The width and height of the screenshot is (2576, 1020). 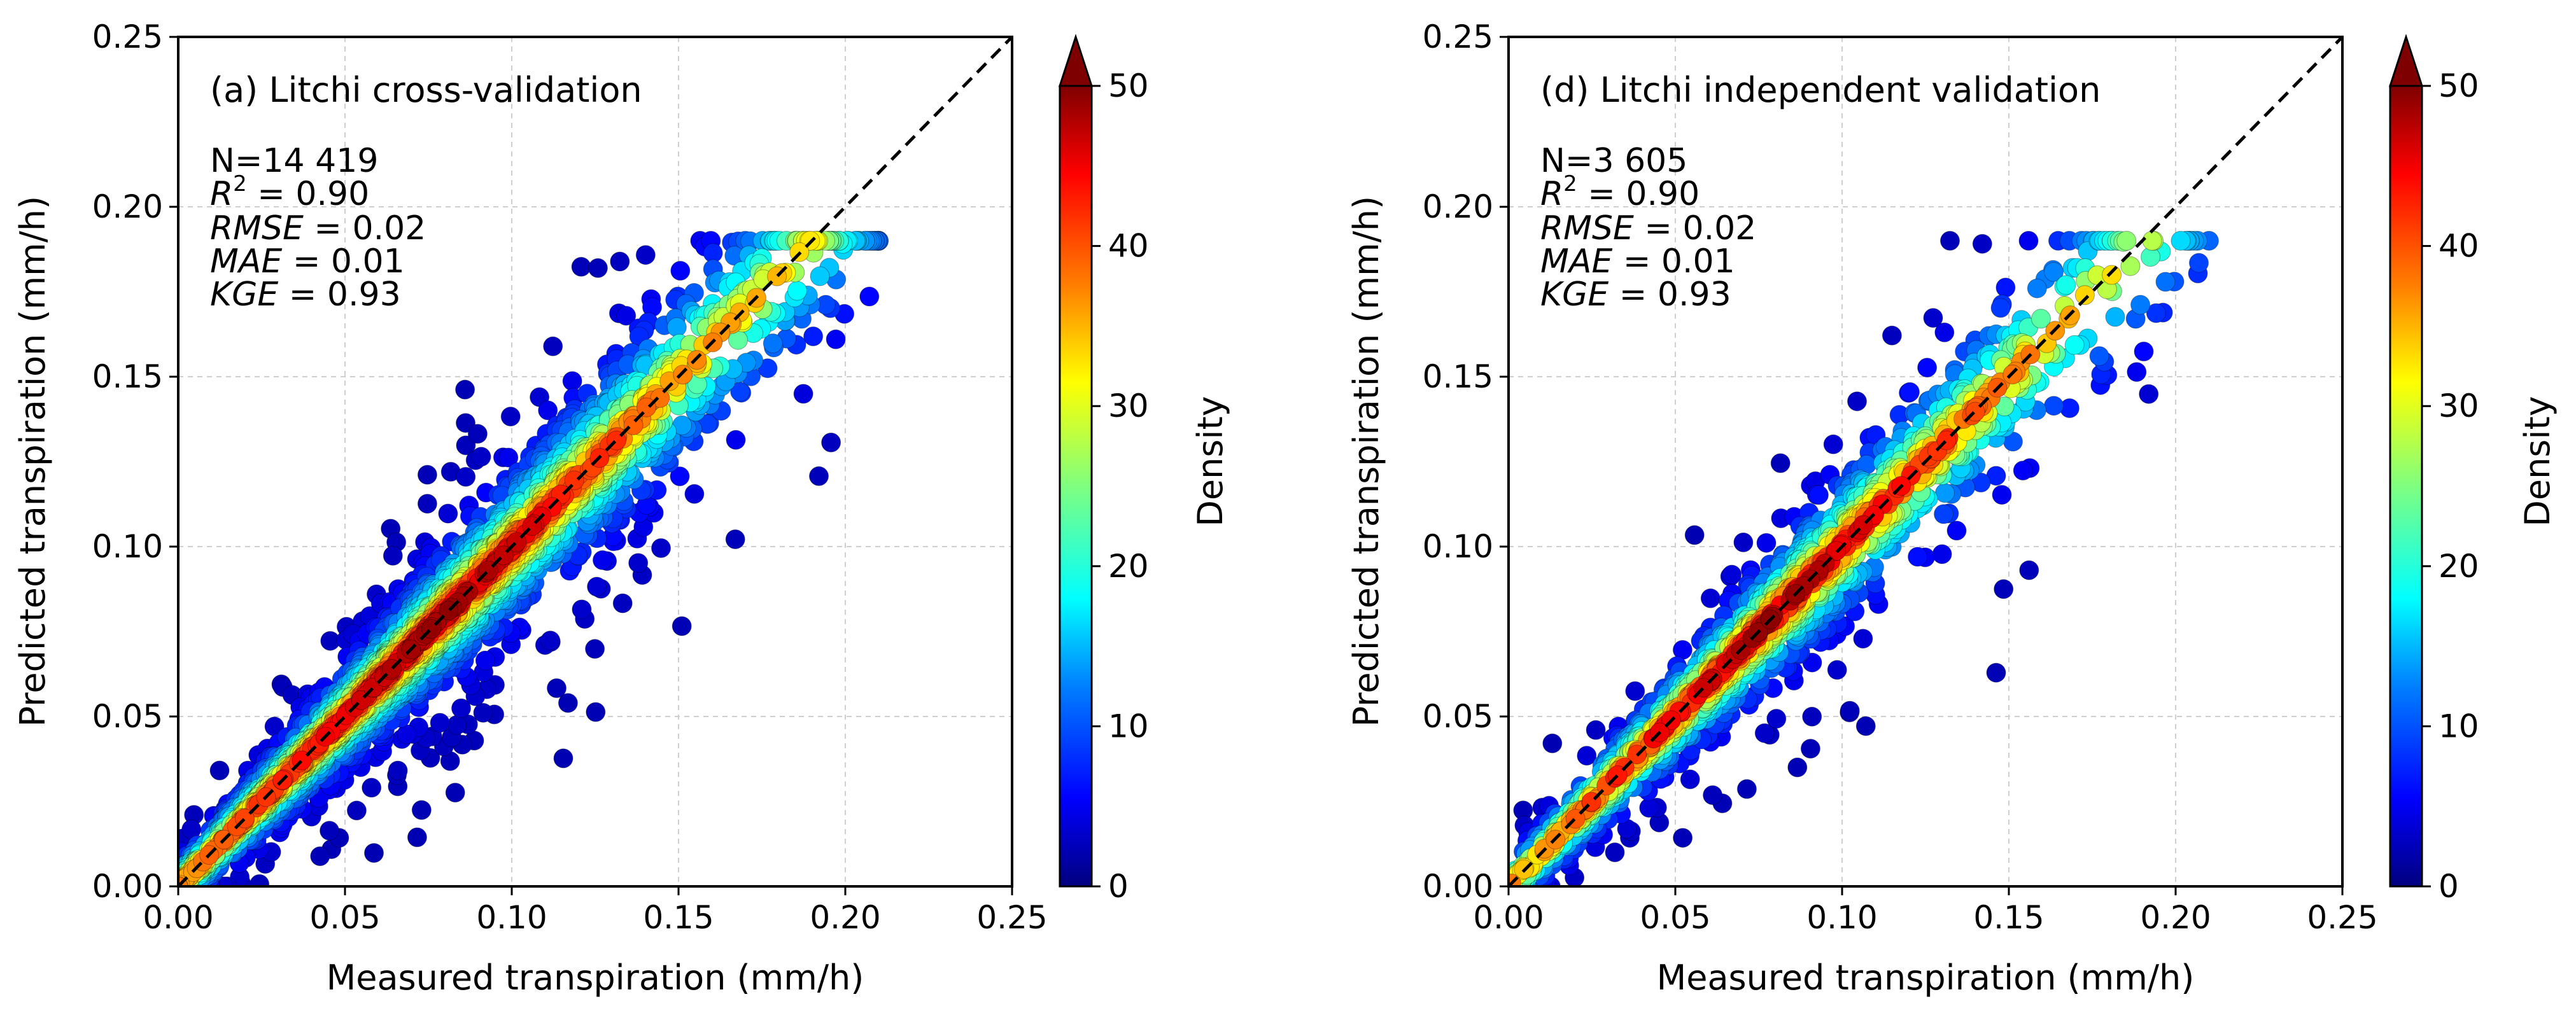 What do you see at coordinates (343, 261) in the screenshot?
I see `panel-a-mae-value: = 0.01` at bounding box center [343, 261].